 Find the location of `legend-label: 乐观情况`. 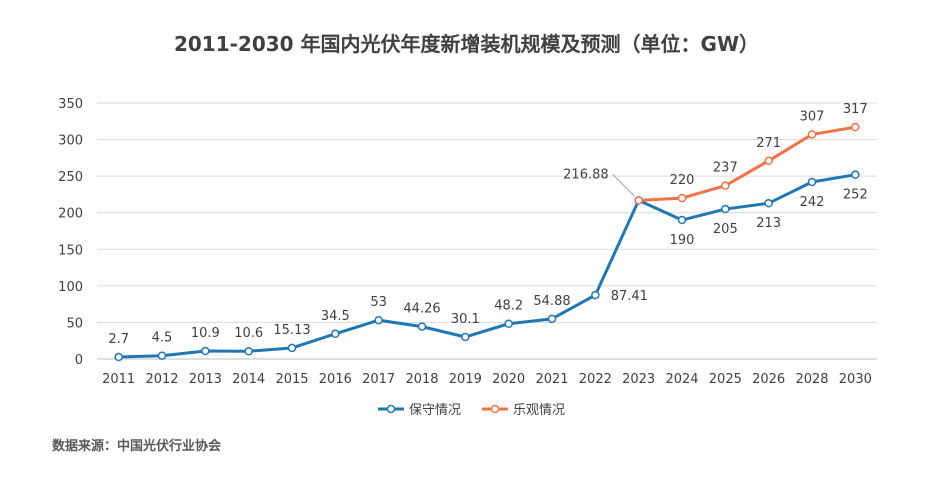

legend-label: 乐观情况 is located at coordinates (539, 410).